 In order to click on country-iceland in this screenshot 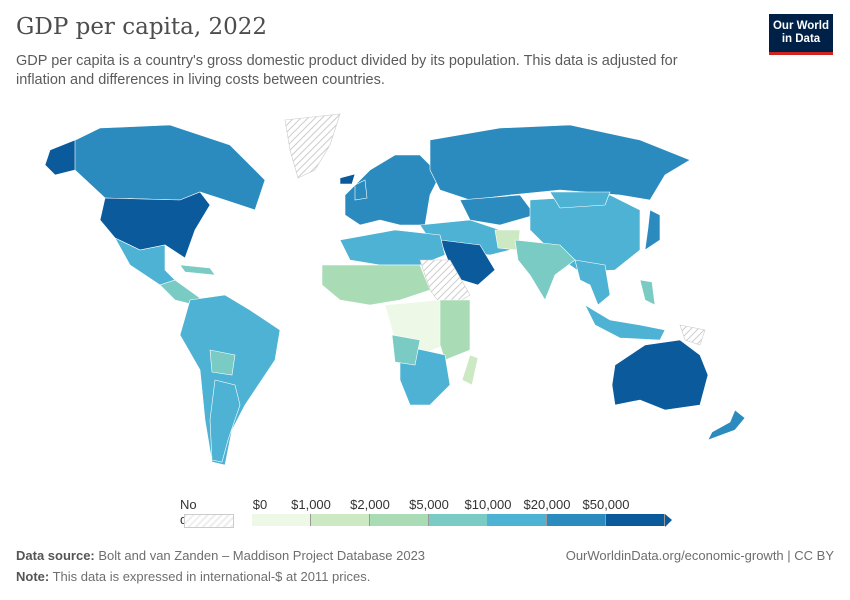, I will do `click(347, 179)`.